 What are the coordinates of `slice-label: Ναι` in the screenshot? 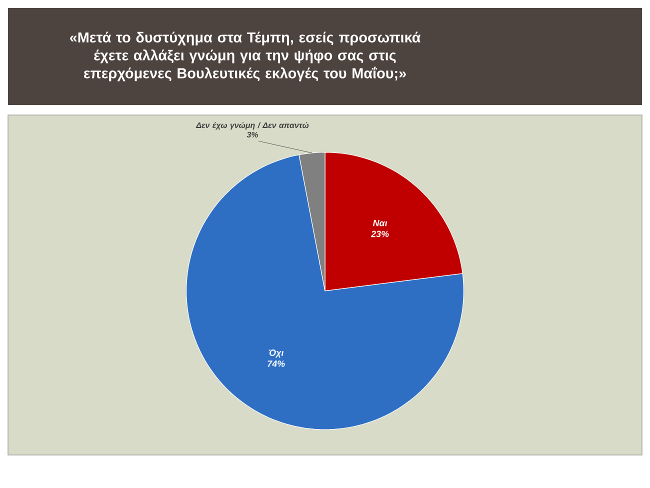 It's located at (380, 223).